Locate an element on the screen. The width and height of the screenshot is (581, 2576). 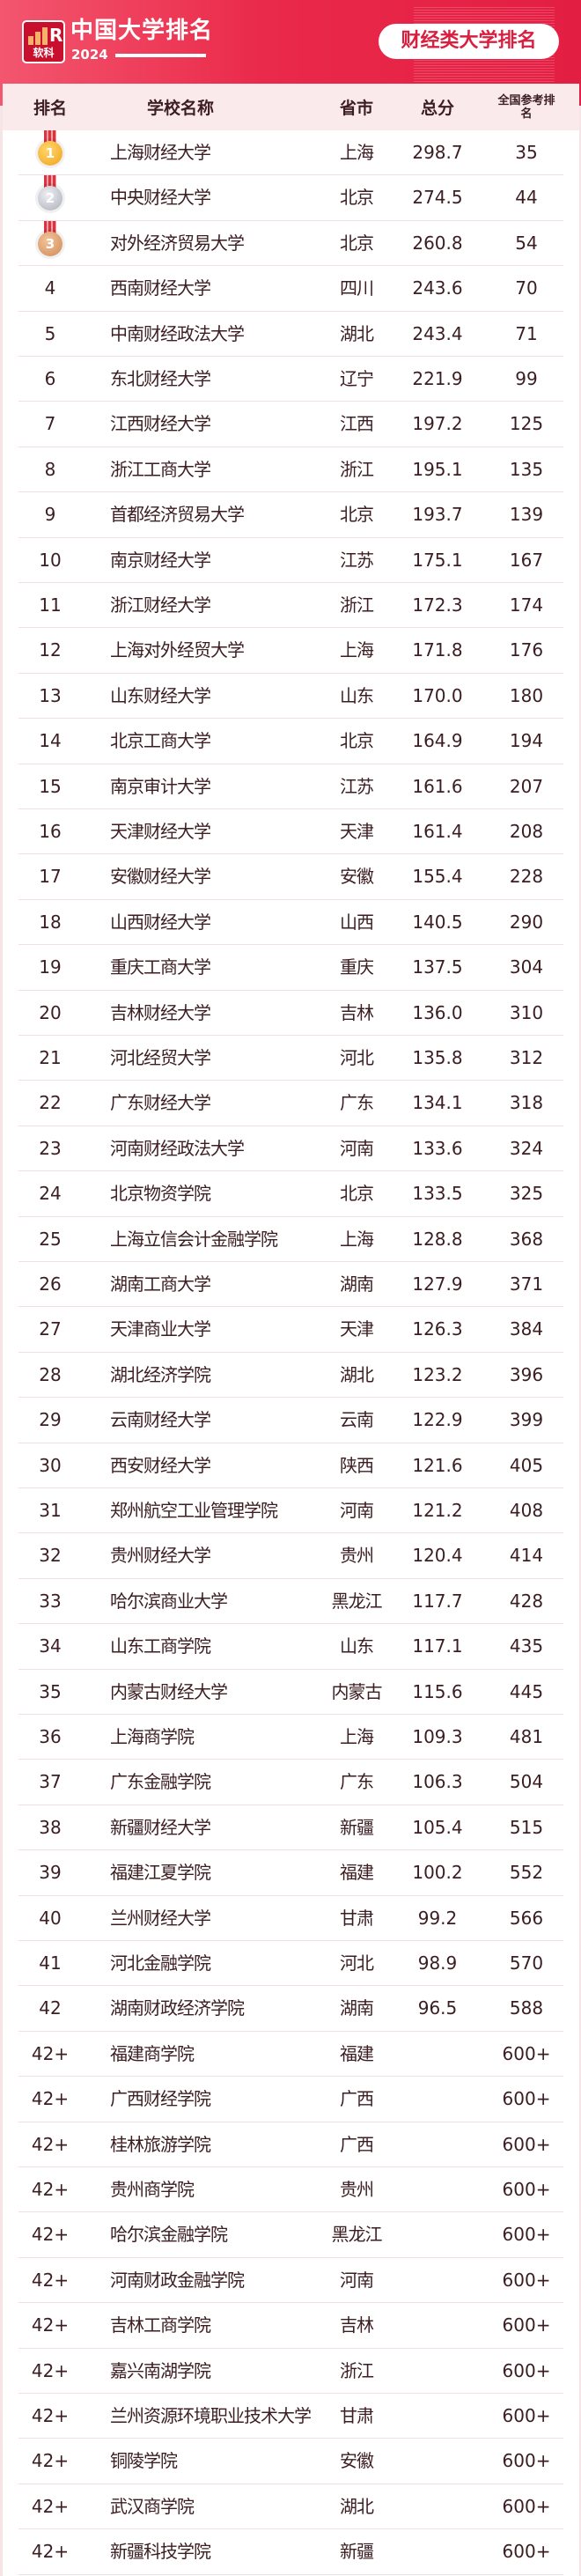
rank-cell: 34 is located at coordinates (50, 1646).